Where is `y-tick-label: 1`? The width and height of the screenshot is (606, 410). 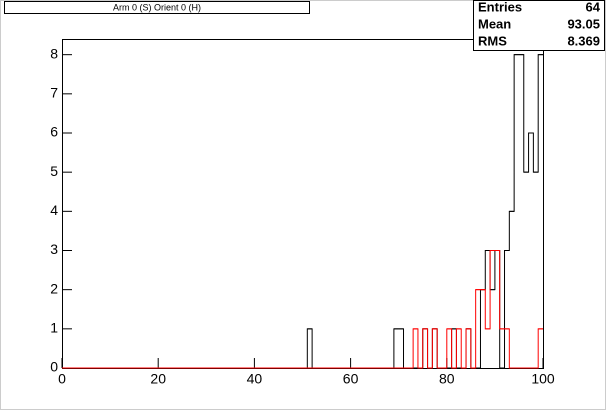
y-tick-label: 1 is located at coordinates (54, 328).